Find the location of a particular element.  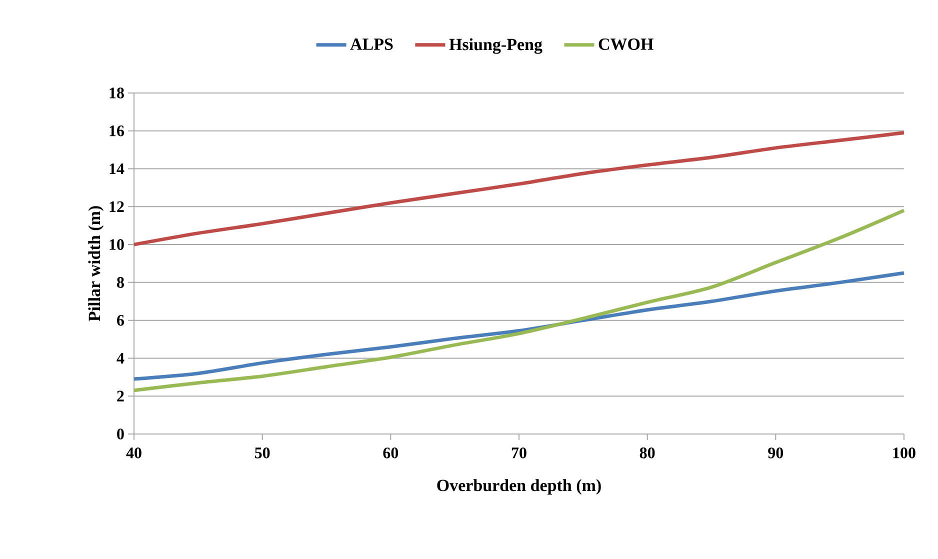

y-tick-label: 6 is located at coordinates (120, 320).